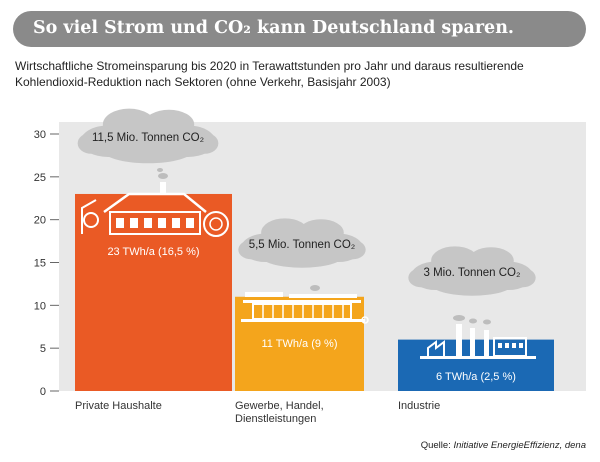 This screenshot has width=600, height=462. What do you see at coordinates (519, 445) in the screenshot?
I see `source-text: Initiative EnergieEffizienz, dena` at bounding box center [519, 445].